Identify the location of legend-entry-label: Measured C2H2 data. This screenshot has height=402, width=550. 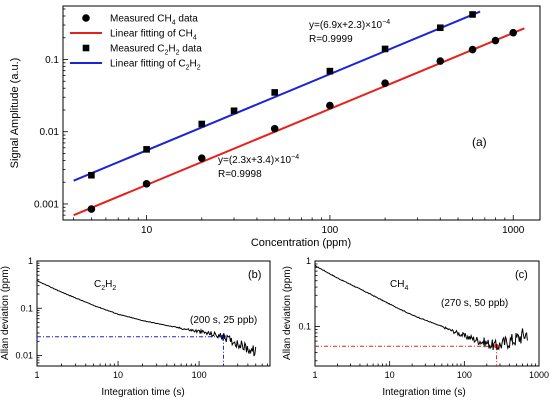
(156, 50).